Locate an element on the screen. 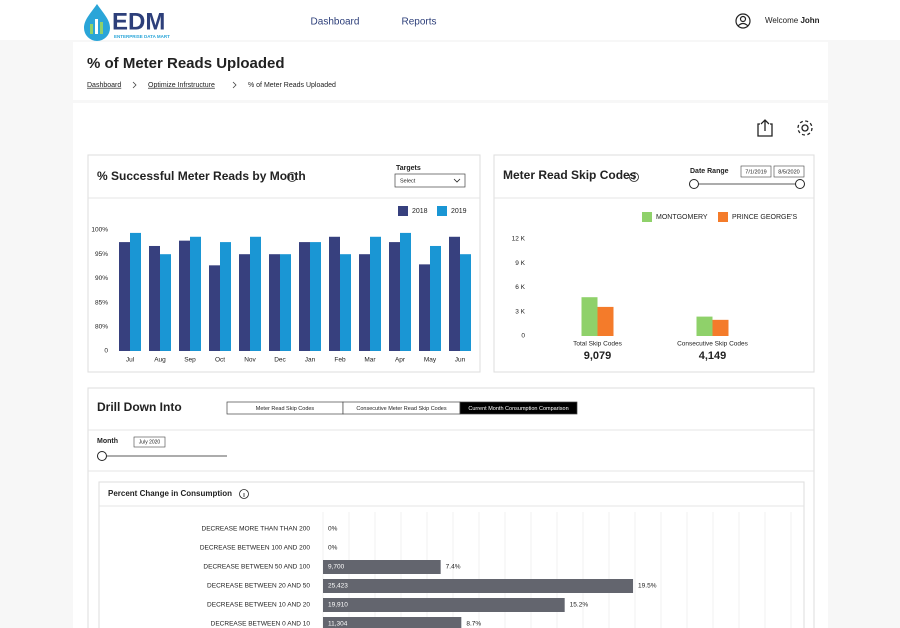 The width and height of the screenshot is (900, 628). count-label: 25,423 is located at coordinates (338, 586).